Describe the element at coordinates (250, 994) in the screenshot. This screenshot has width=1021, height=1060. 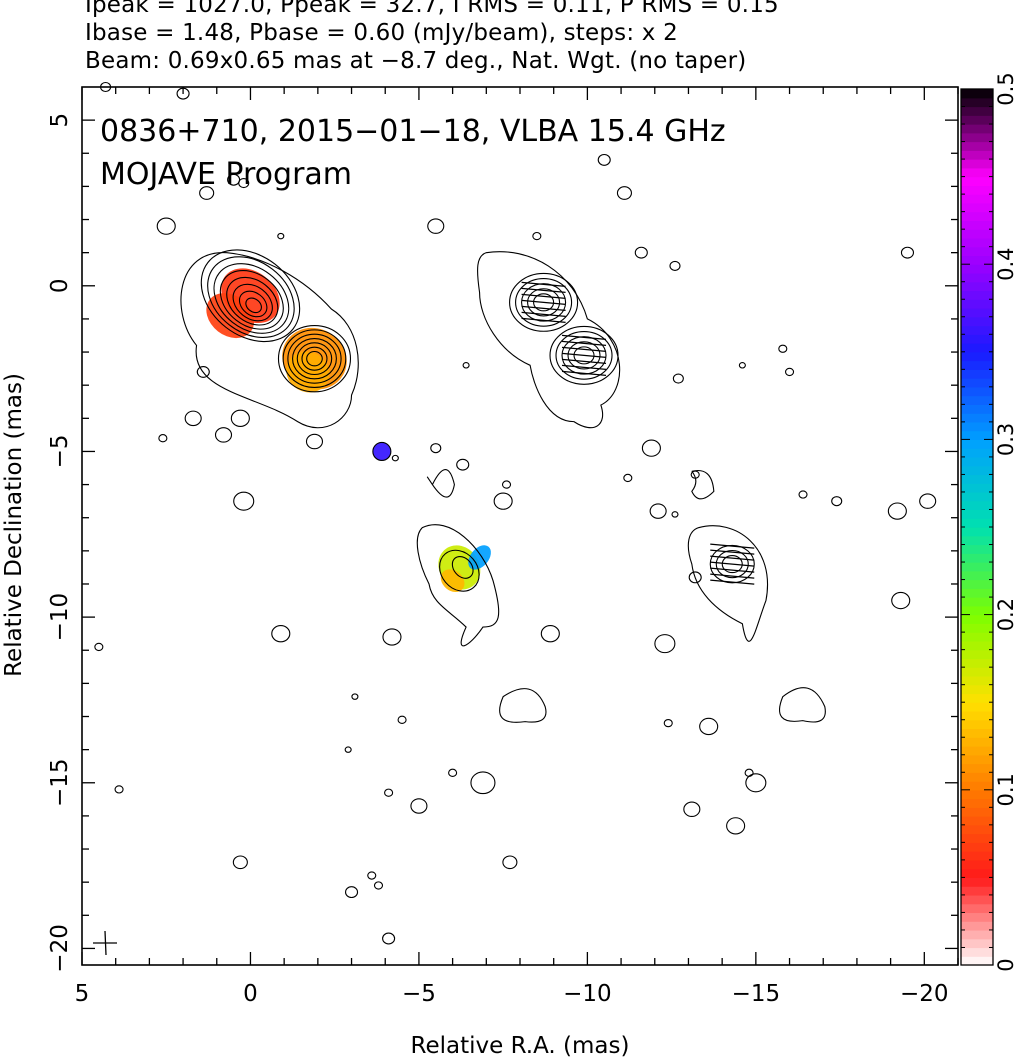
I see `x-tick-label: 0` at that location.